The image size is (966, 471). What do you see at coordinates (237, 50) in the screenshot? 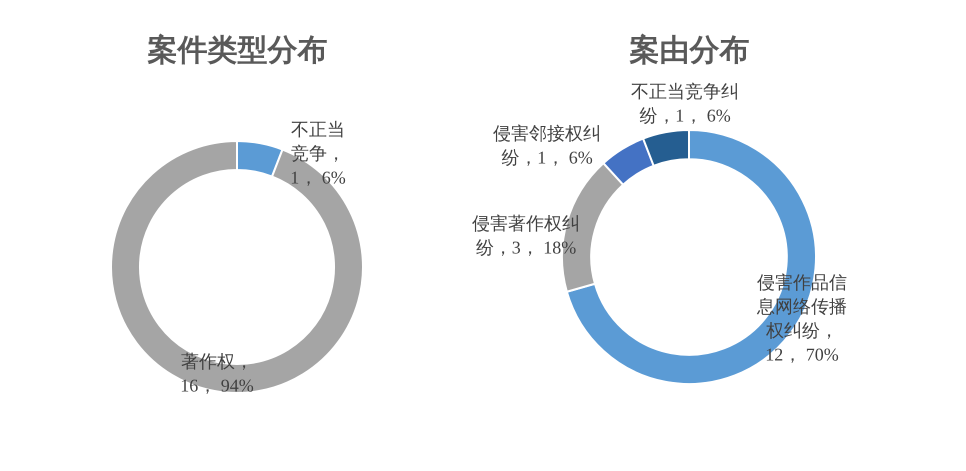
I see `chart-title: 案件类型分布` at bounding box center [237, 50].